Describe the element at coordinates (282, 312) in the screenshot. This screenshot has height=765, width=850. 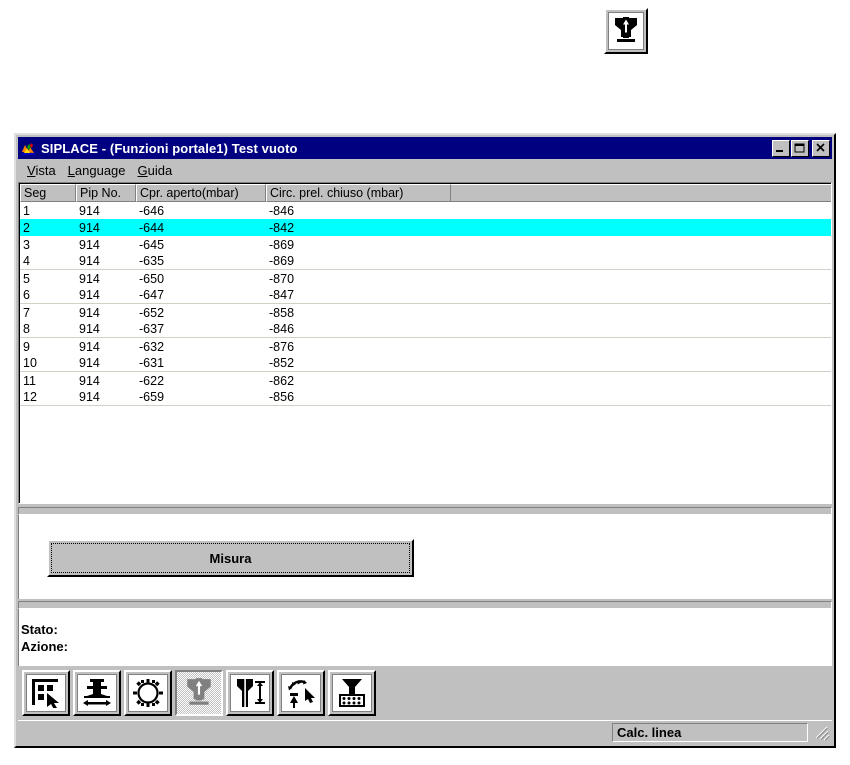
I see `table-cell-circ: -858` at that location.